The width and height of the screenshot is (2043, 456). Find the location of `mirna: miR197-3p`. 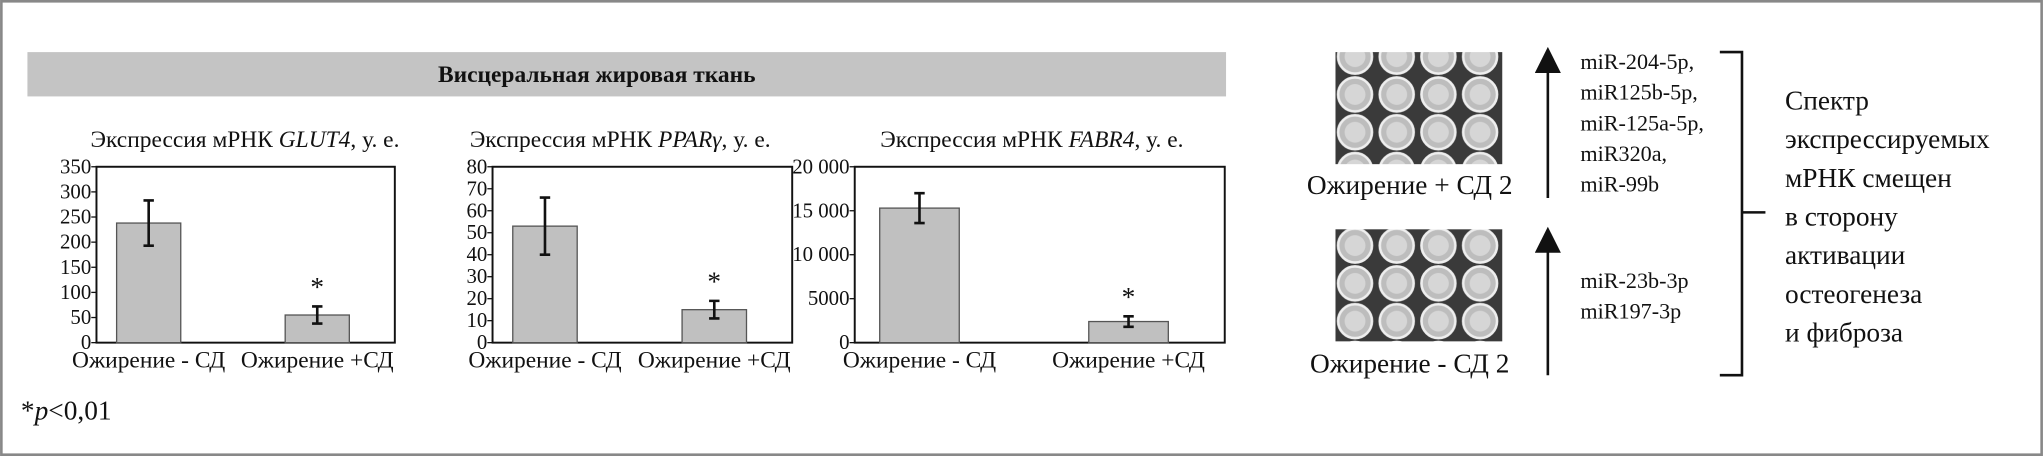

mirna: miR197-3p is located at coordinates (1630, 311).